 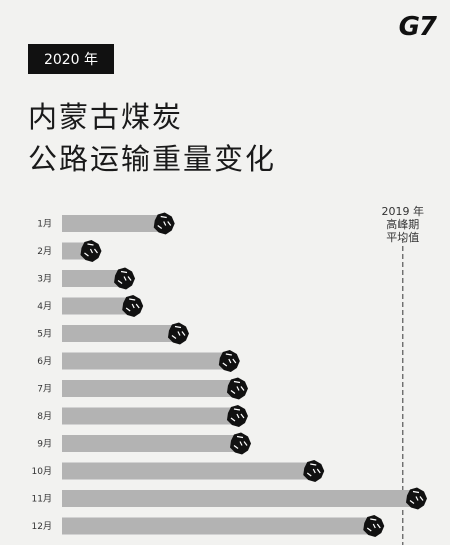 What do you see at coordinates (44, 224) in the screenshot?
I see `month-label: 1月` at bounding box center [44, 224].